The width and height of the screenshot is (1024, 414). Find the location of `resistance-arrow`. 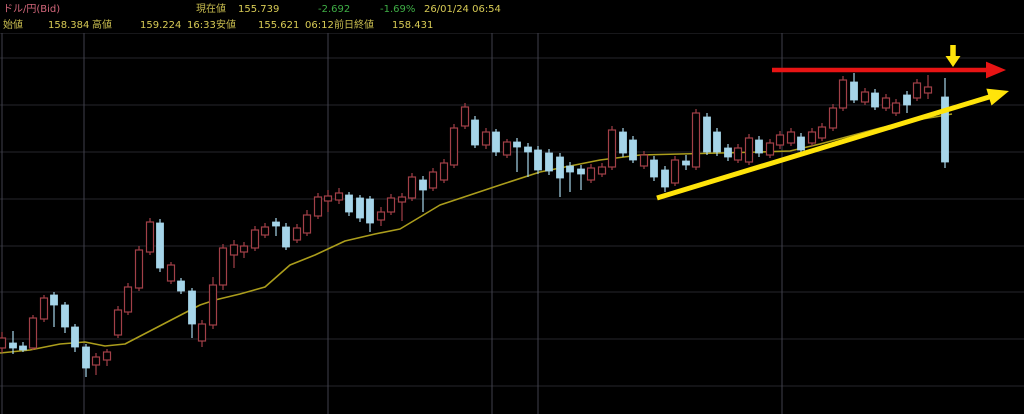

resistance-arrow is located at coordinates (889, 70).